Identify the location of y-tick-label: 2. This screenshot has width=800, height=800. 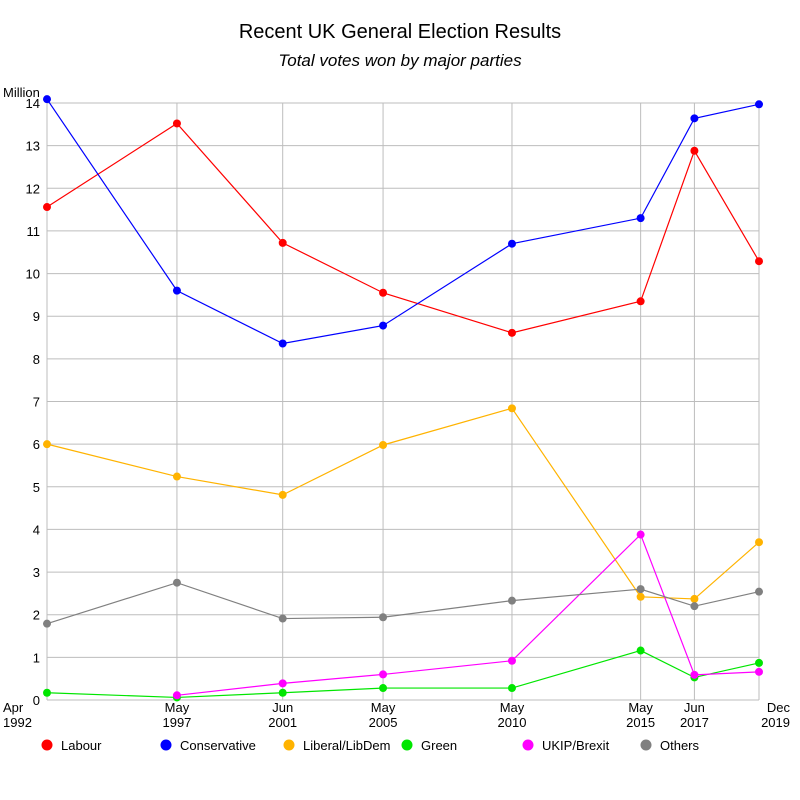
(36, 615).